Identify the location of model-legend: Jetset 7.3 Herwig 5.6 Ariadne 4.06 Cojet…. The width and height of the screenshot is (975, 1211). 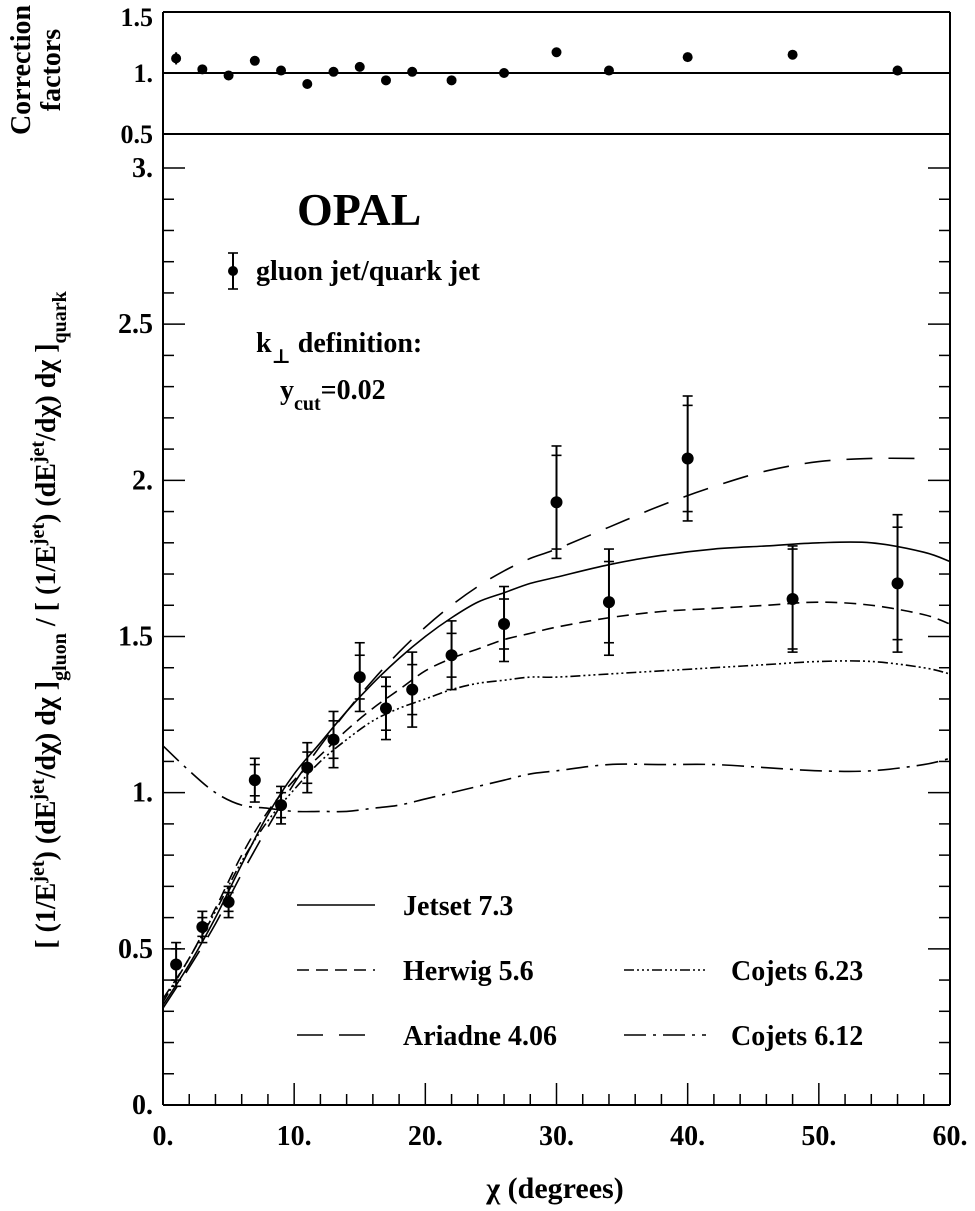
(580, 971).